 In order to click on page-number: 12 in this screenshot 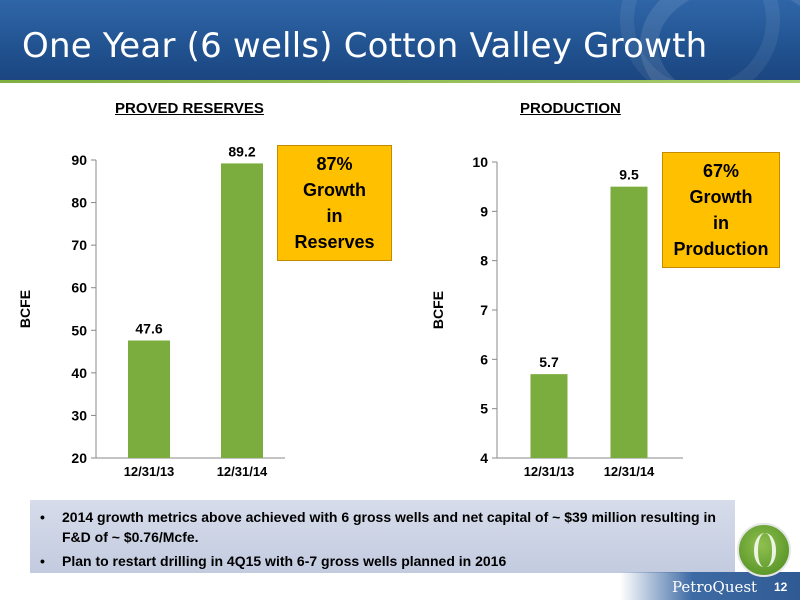, I will do `click(781, 587)`.